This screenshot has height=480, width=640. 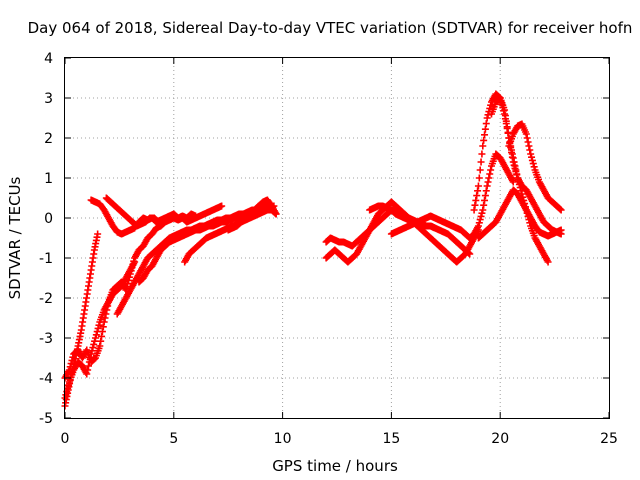 I want to click on series-sat-p, so click(x=535, y=167).